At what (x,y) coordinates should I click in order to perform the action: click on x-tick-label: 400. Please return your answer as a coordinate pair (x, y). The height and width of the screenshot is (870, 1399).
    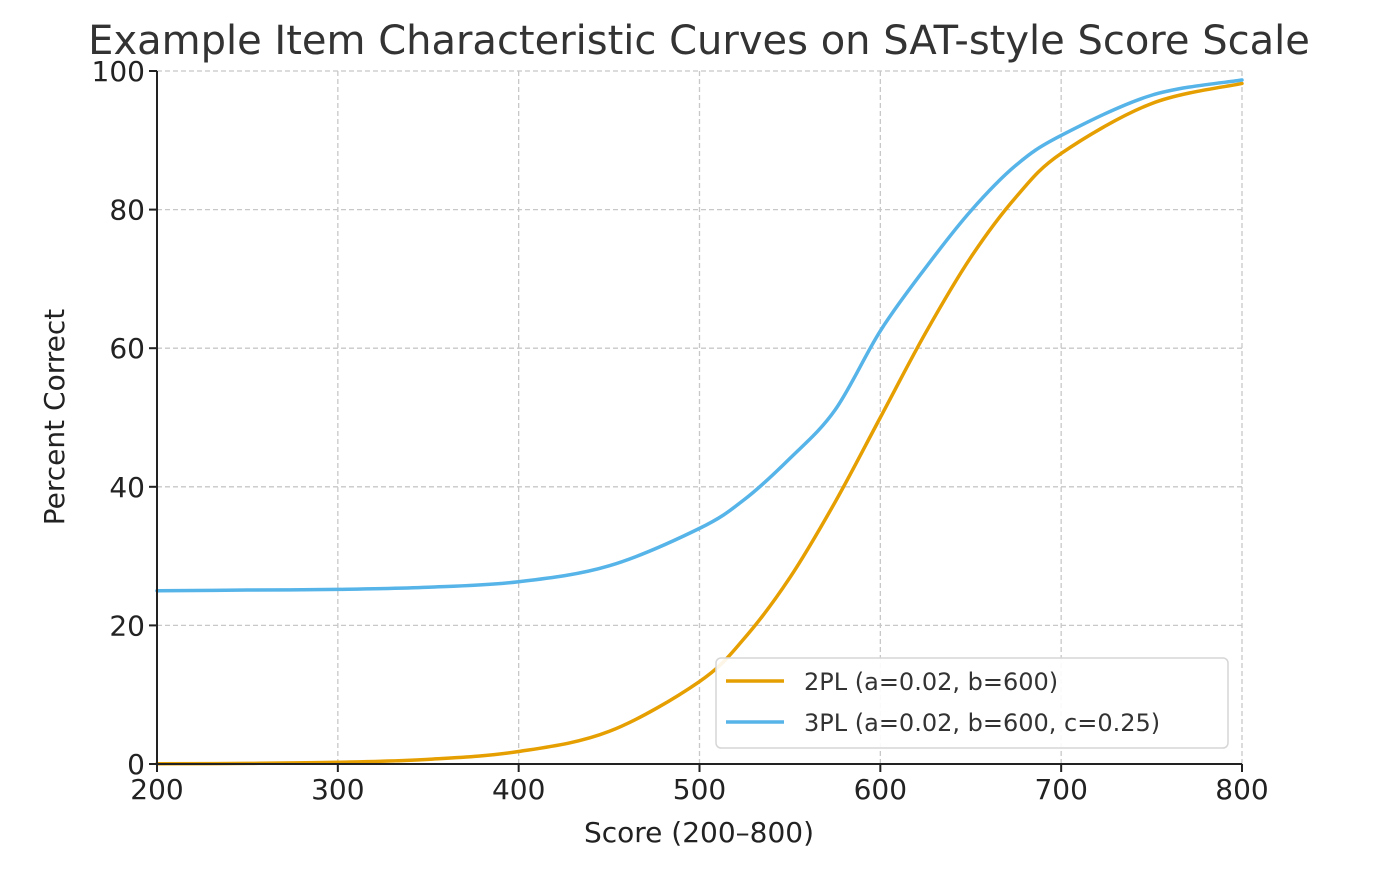
    Looking at the image, I should click on (518, 789).